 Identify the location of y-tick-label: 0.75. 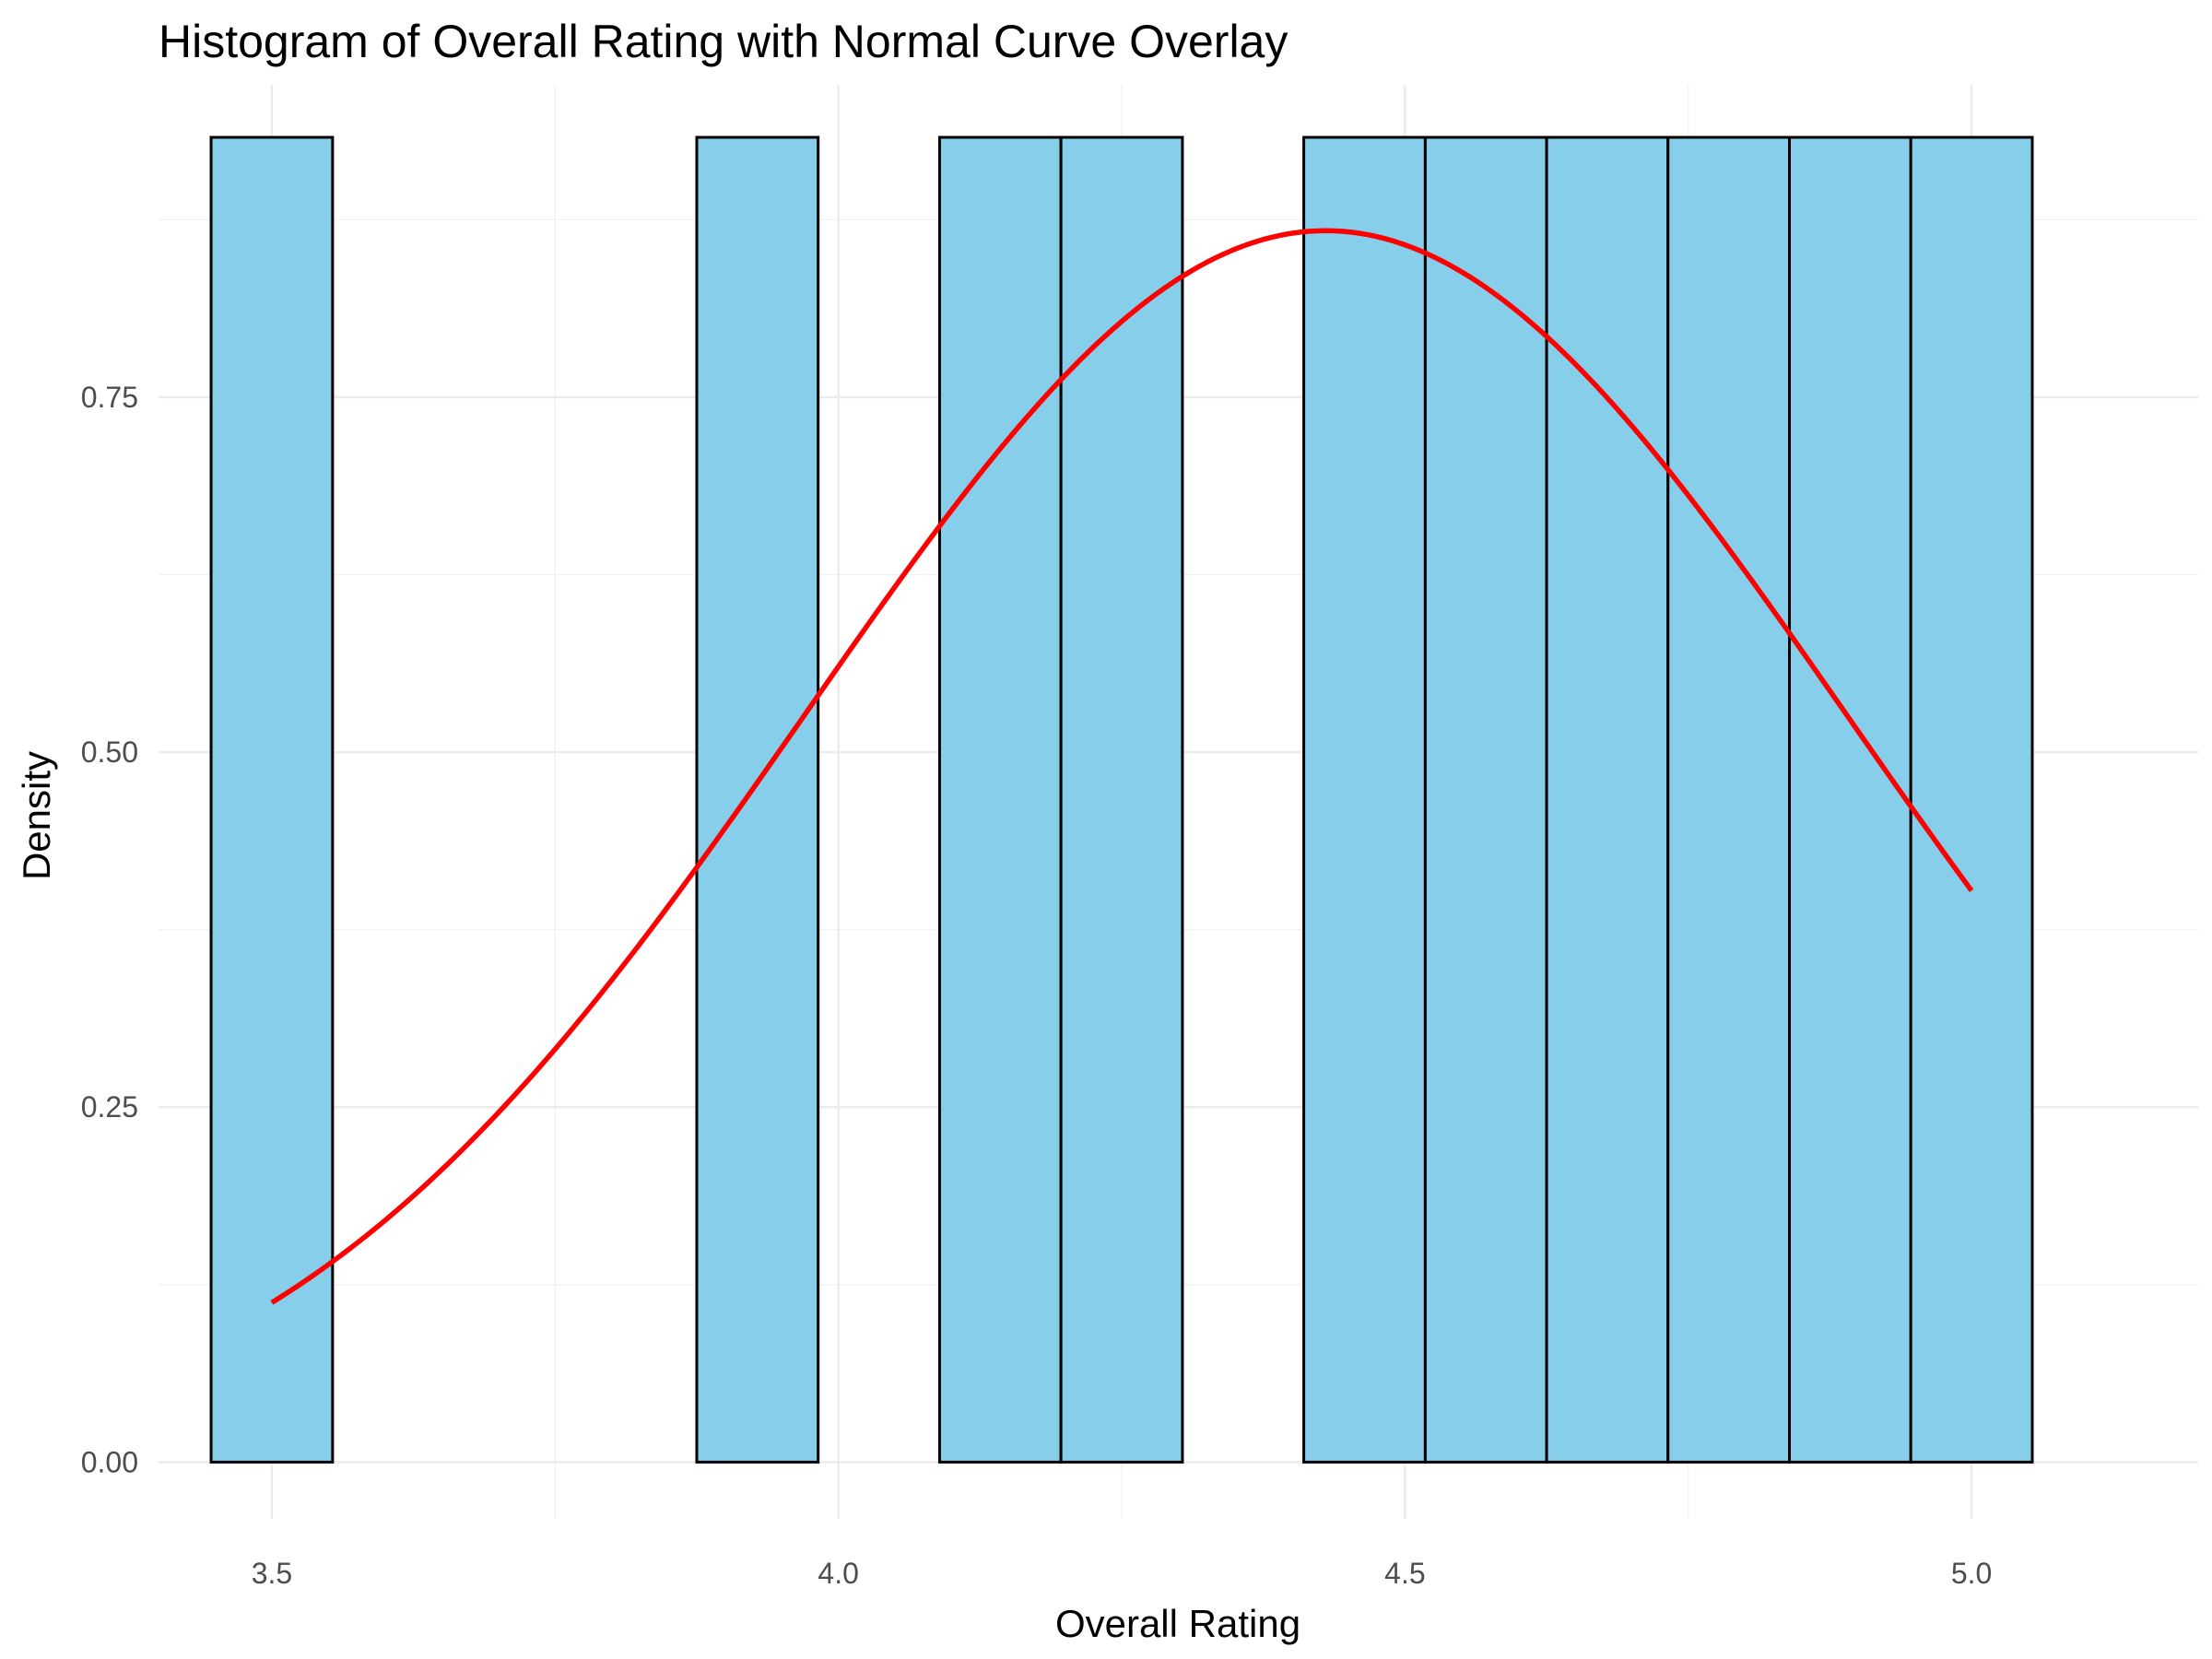
(109, 397).